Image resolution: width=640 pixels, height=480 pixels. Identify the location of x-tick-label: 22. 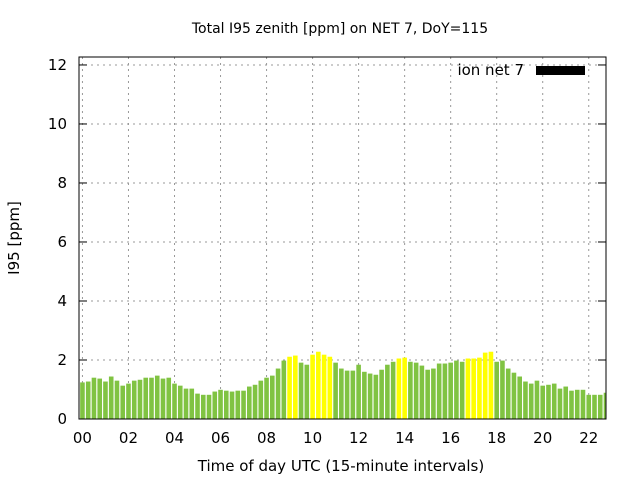
(588, 438).